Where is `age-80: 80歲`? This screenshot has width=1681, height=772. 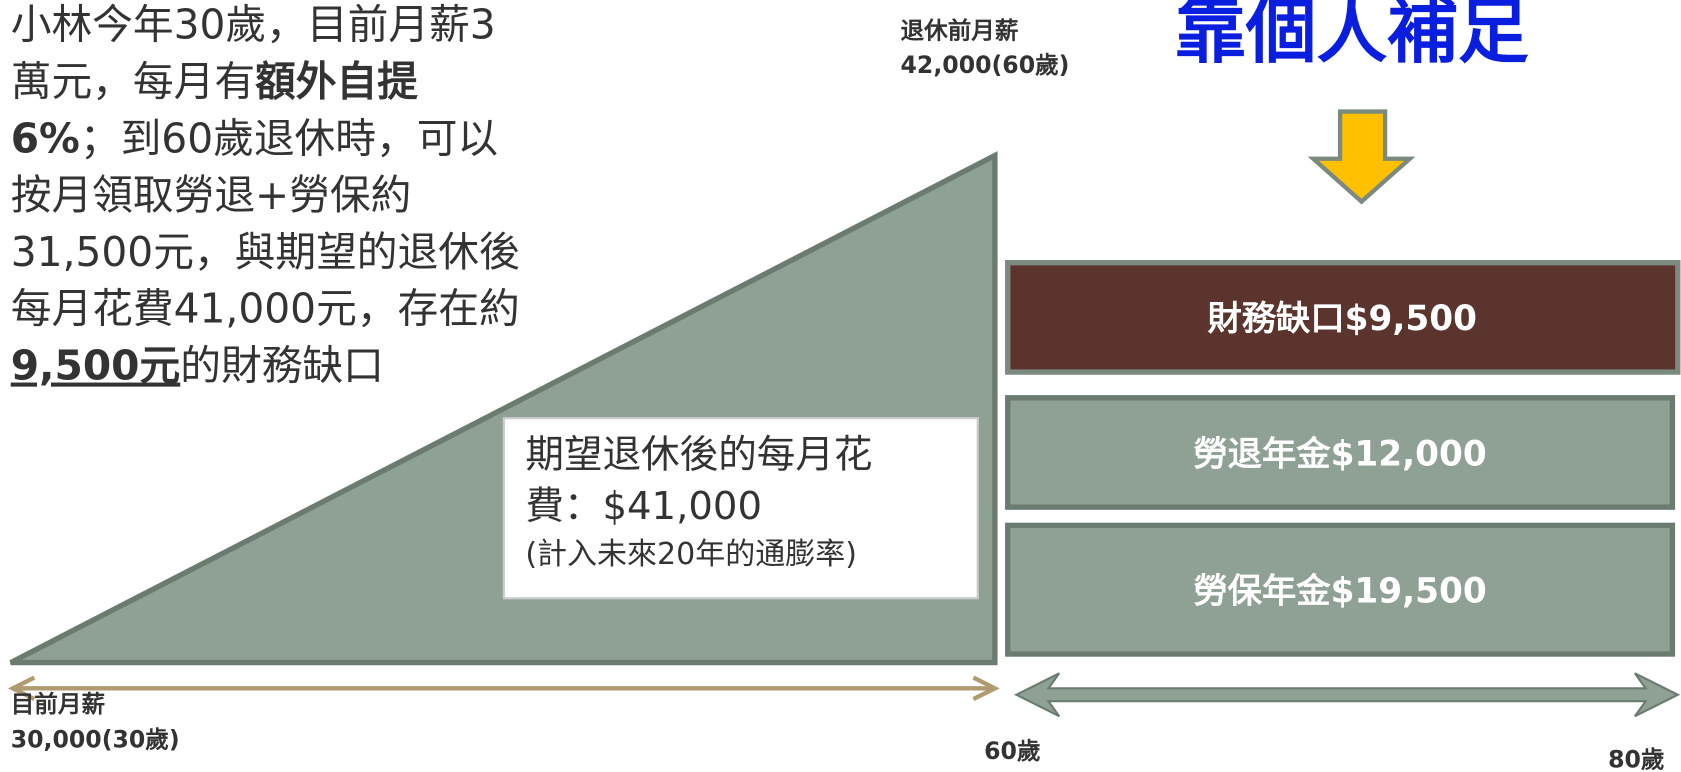 age-80: 80歲 is located at coordinates (1636, 759).